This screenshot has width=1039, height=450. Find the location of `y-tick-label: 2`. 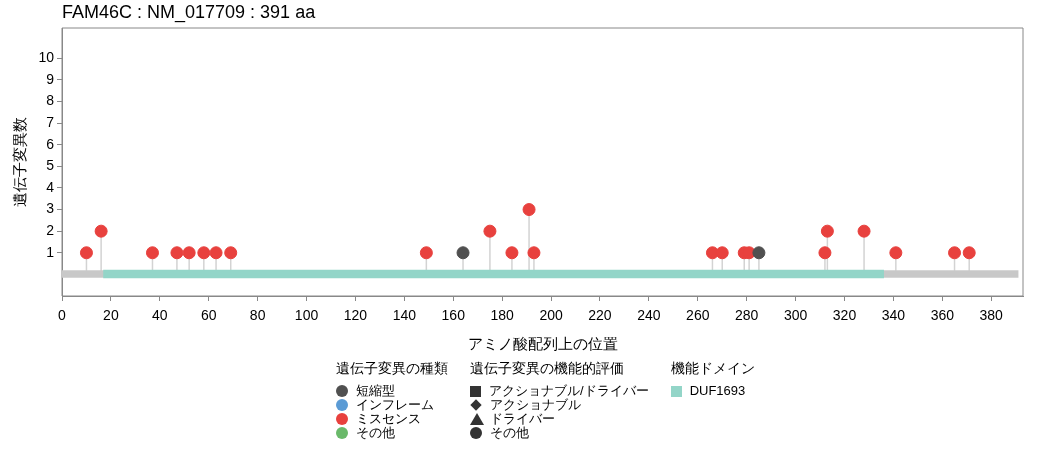

y-tick-label: 2 is located at coordinates (50, 230).